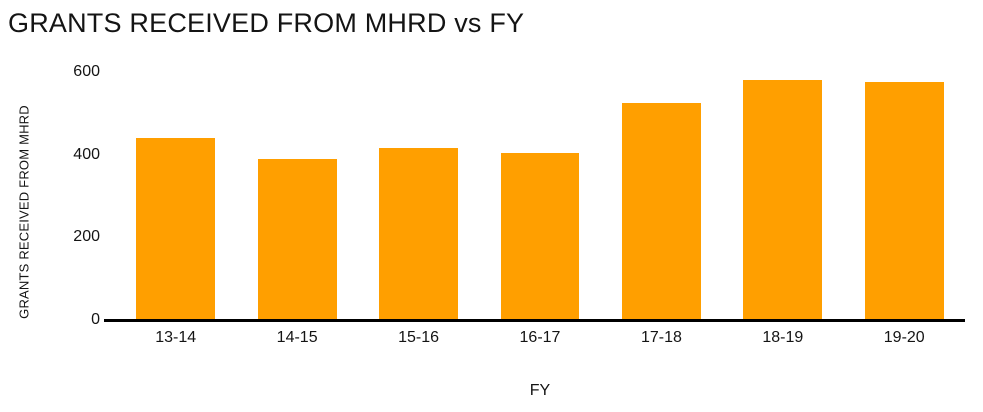 The height and width of the screenshot is (412, 983). I want to click on x-tick-label: 15-16, so click(419, 337).